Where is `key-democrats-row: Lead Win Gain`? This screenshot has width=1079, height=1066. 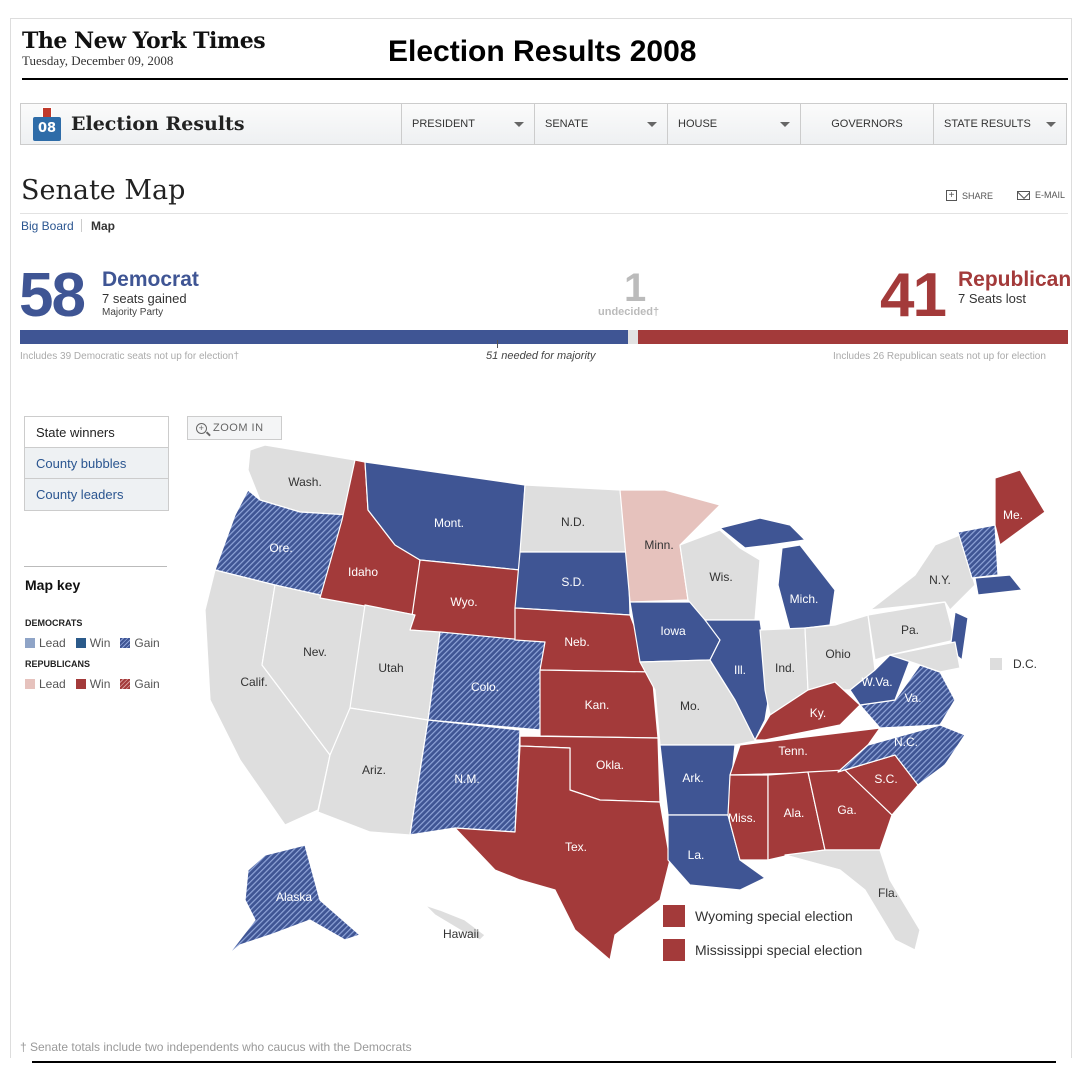 key-democrats-row: Lead Win Gain is located at coordinates (97, 643).